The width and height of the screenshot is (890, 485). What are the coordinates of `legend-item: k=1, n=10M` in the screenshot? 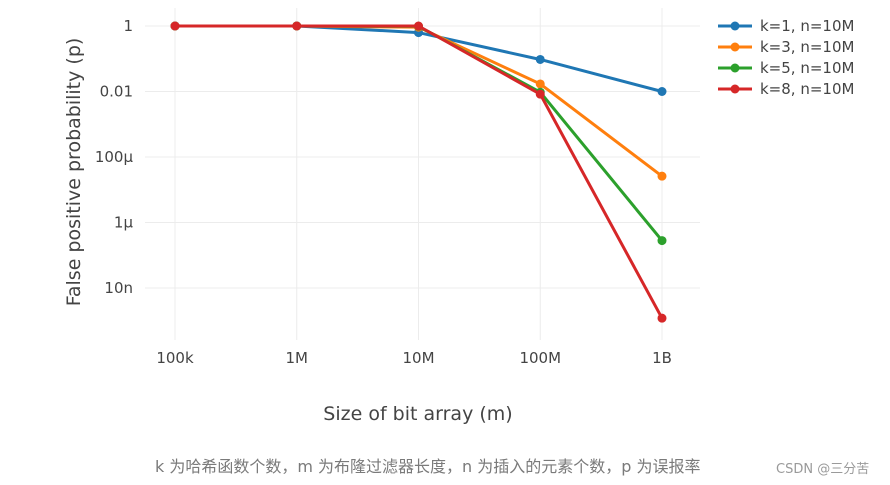 It's located at (786, 26).